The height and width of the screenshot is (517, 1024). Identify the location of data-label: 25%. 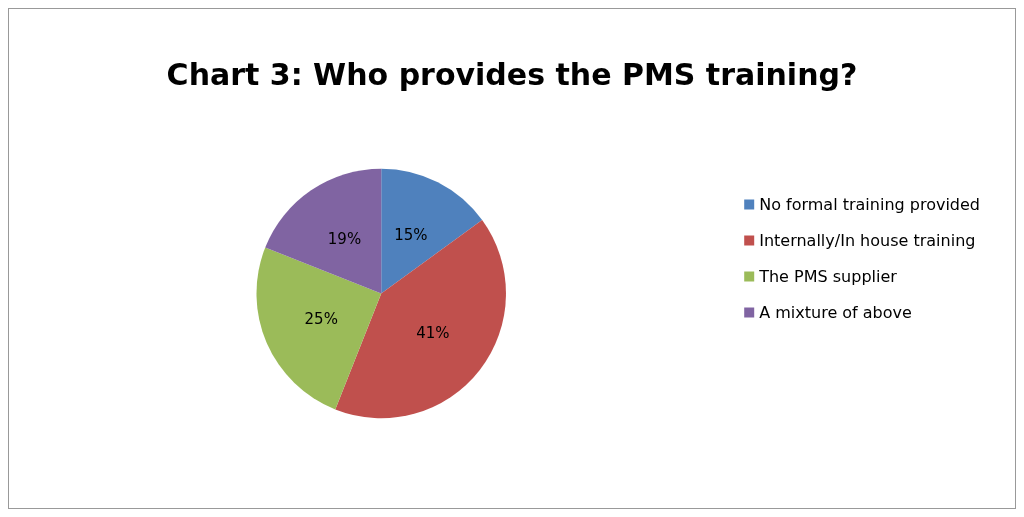
(321, 319).